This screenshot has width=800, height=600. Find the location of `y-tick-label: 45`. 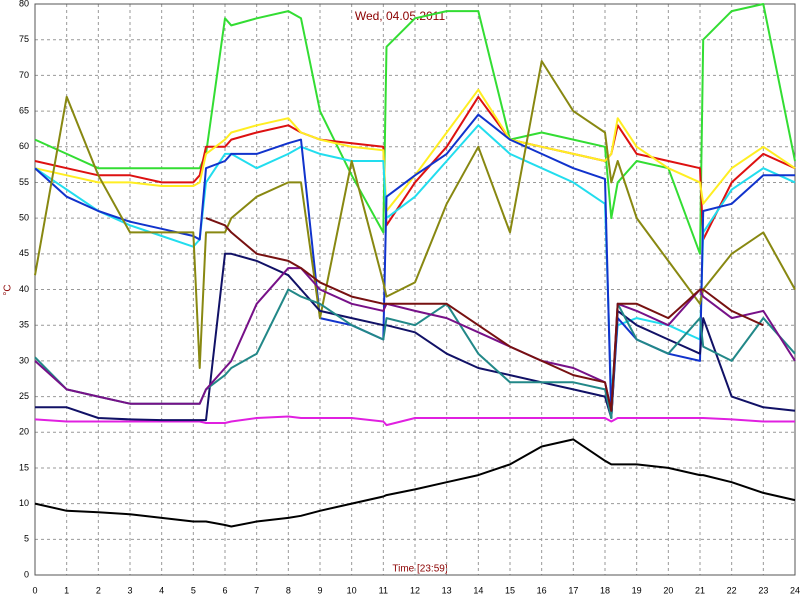

y-tick-label: 45 is located at coordinates (24, 253).